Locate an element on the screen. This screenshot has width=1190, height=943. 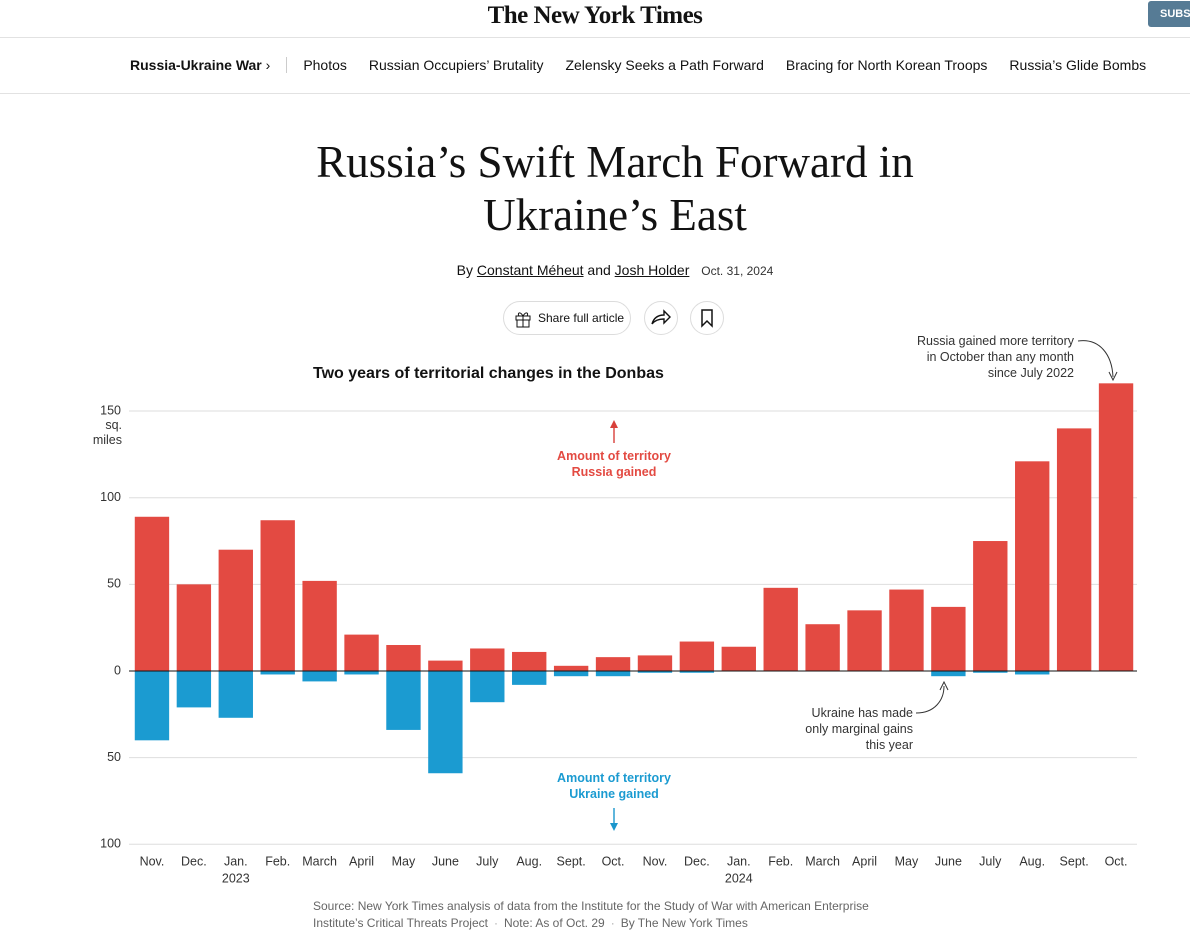
x-tick-label: Feb. is located at coordinates (780, 861).